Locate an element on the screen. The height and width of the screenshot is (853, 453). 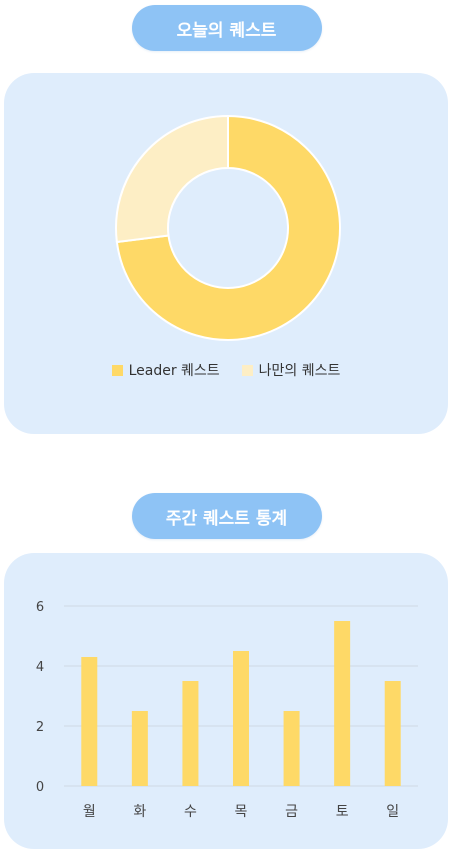
donut-slice-mine is located at coordinates (172, 179).